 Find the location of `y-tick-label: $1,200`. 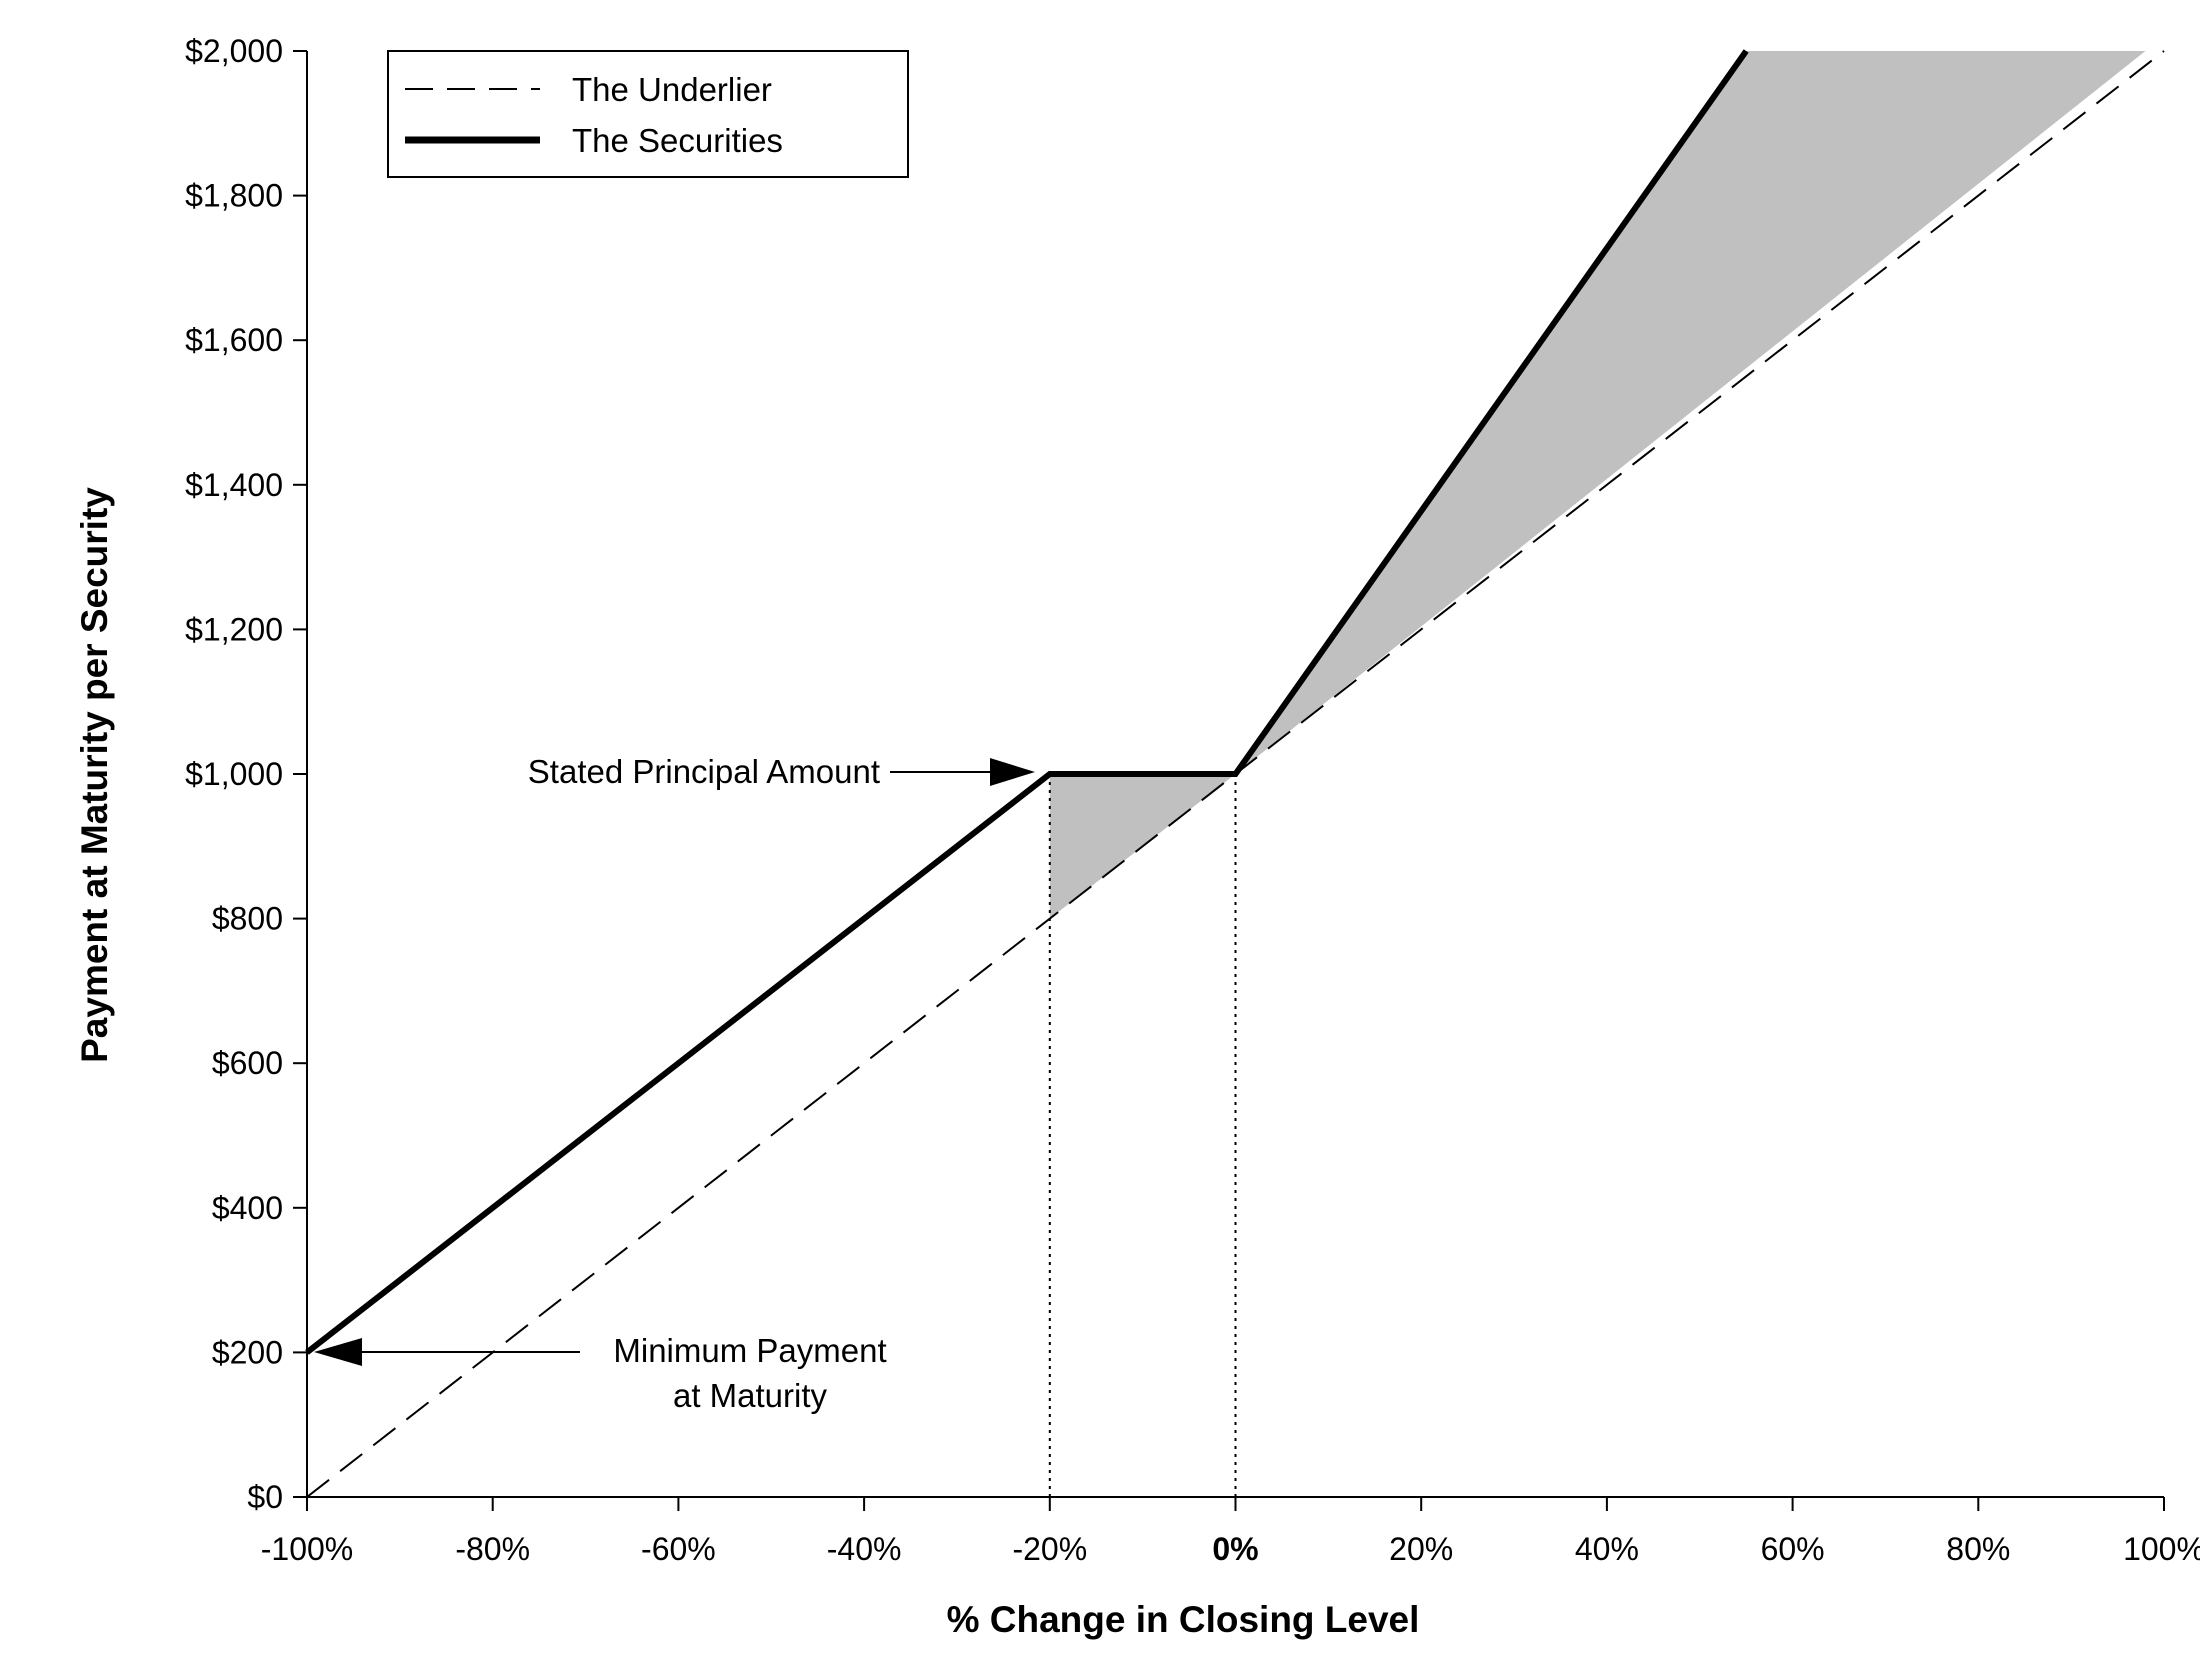

y-tick-label: $1,200 is located at coordinates (234, 629).